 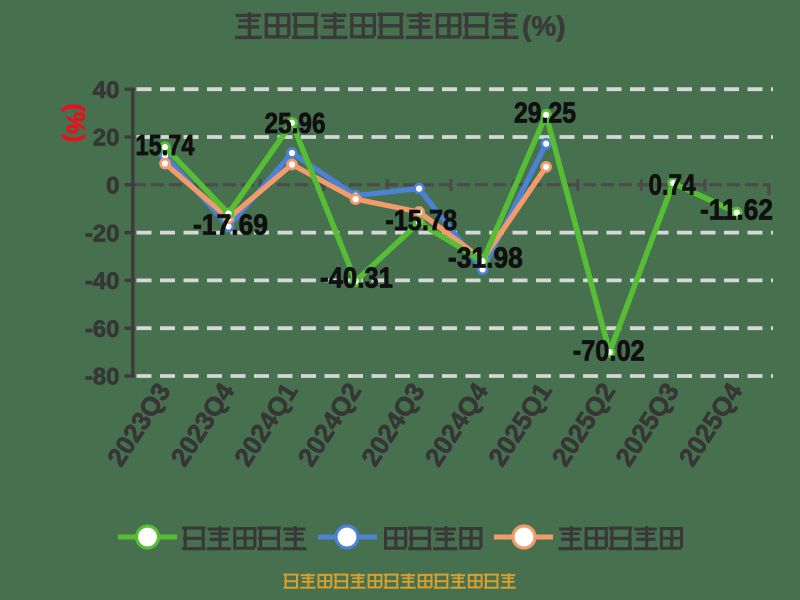 What do you see at coordinates (545, 114) in the screenshot?
I see `svg-text: 29.25` at bounding box center [545, 114].